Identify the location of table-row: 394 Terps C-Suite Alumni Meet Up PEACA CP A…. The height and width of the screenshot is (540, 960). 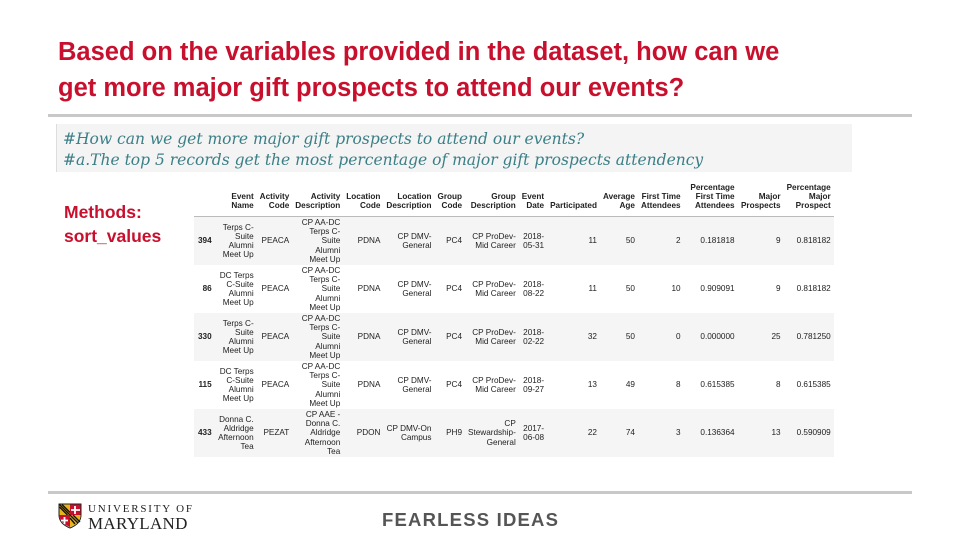
(514, 241).